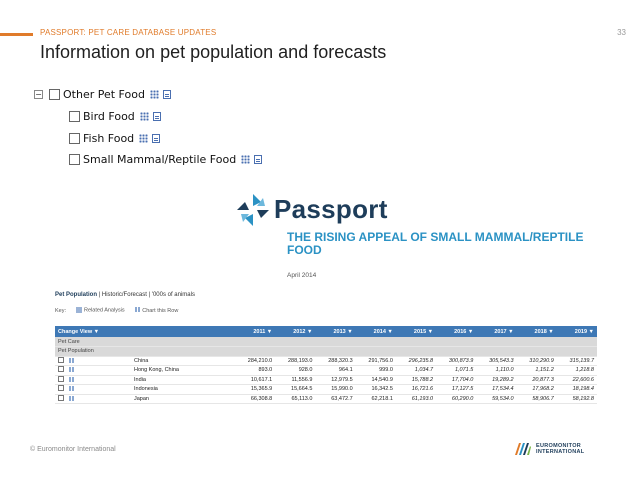 This screenshot has height=479, width=638. Describe the element at coordinates (38, 94) in the screenshot. I see `collapse-toggle: −` at that location.